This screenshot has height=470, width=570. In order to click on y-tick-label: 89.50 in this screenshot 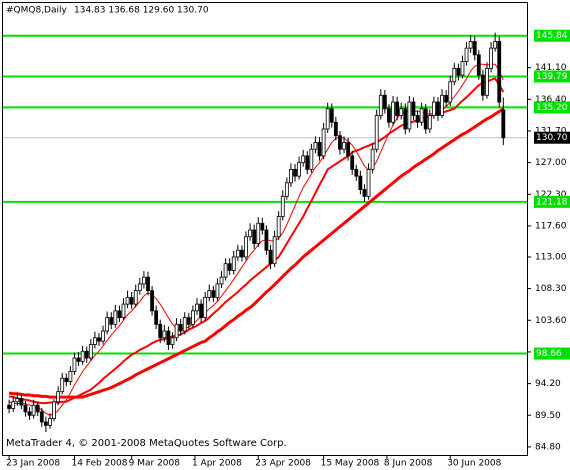, I will do `click(548, 416)`.